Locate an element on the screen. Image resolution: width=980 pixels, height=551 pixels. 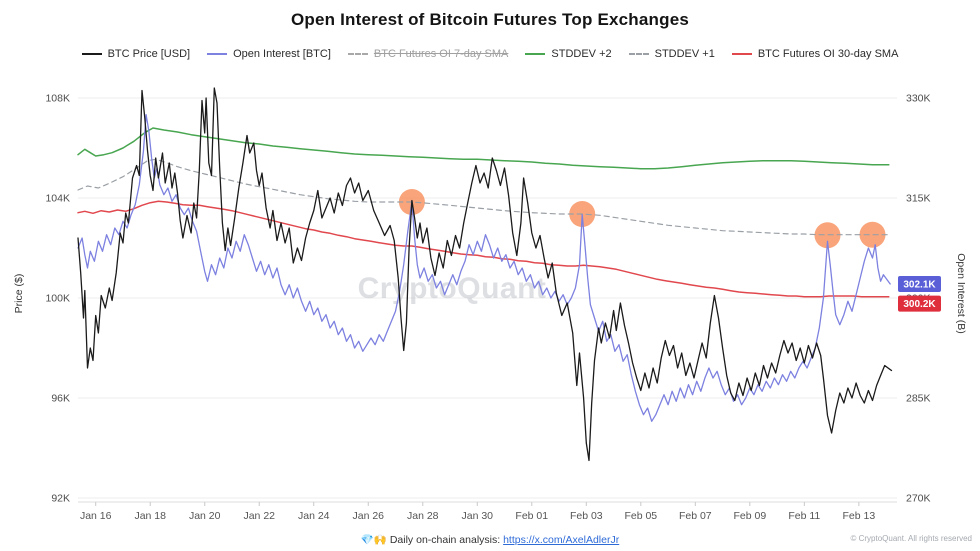
x-axis-tick-label: Jan 28 is located at coordinates (423, 516).